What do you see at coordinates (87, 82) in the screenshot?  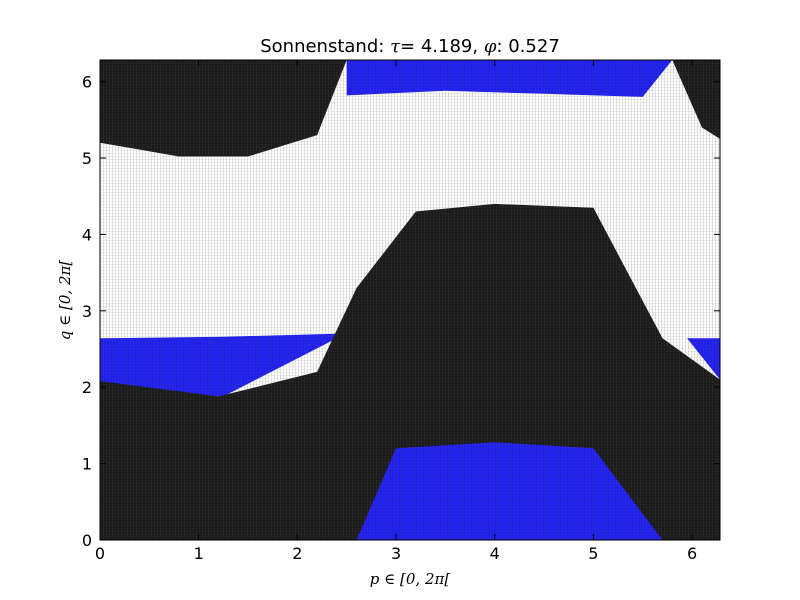 I see `y-tick-label: 6` at bounding box center [87, 82].